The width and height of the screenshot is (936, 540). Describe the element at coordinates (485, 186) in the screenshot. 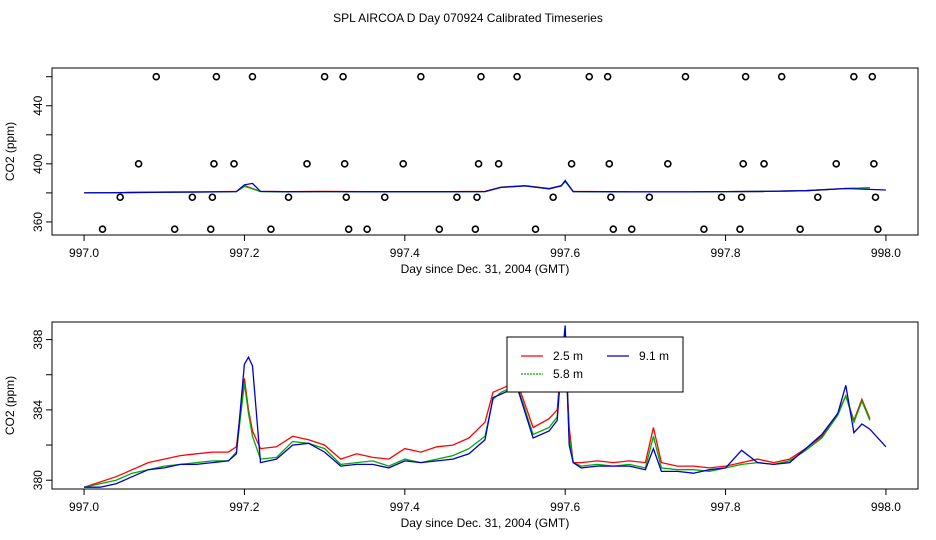

I see `series-line-9-1-m` at that location.